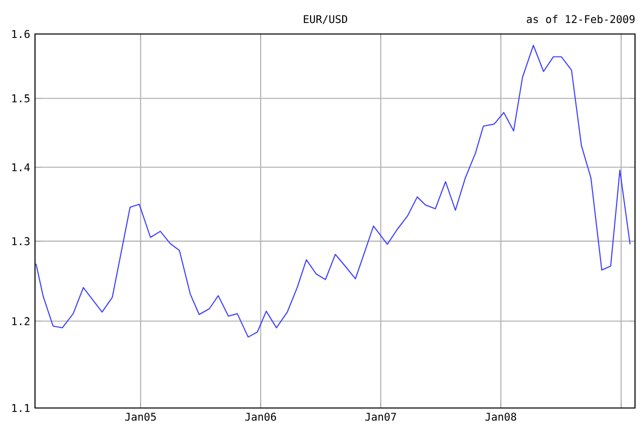 The image size is (641, 447). What do you see at coordinates (21, 98) in the screenshot?
I see `y-tick-label: 1.5` at bounding box center [21, 98].